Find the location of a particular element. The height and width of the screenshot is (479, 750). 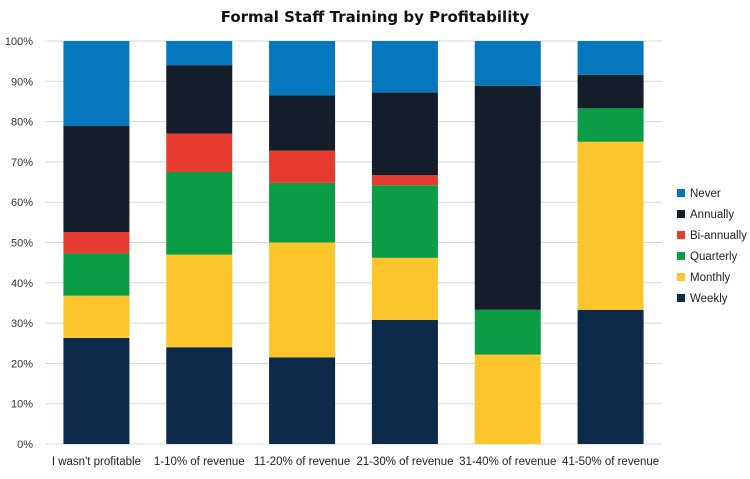

x-tick-label: 11-20% of revenue is located at coordinates (302, 462).